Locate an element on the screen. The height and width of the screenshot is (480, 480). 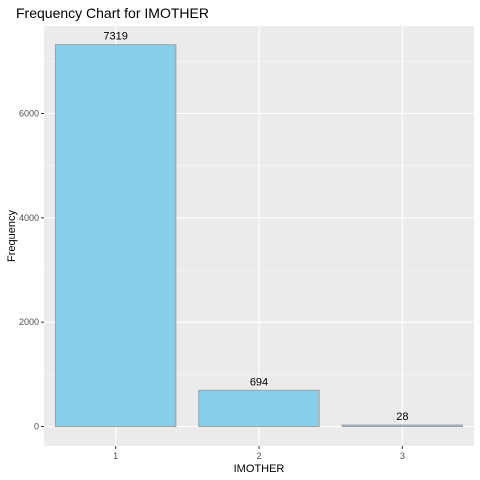
x-tick-label: 1 is located at coordinates (115, 456).